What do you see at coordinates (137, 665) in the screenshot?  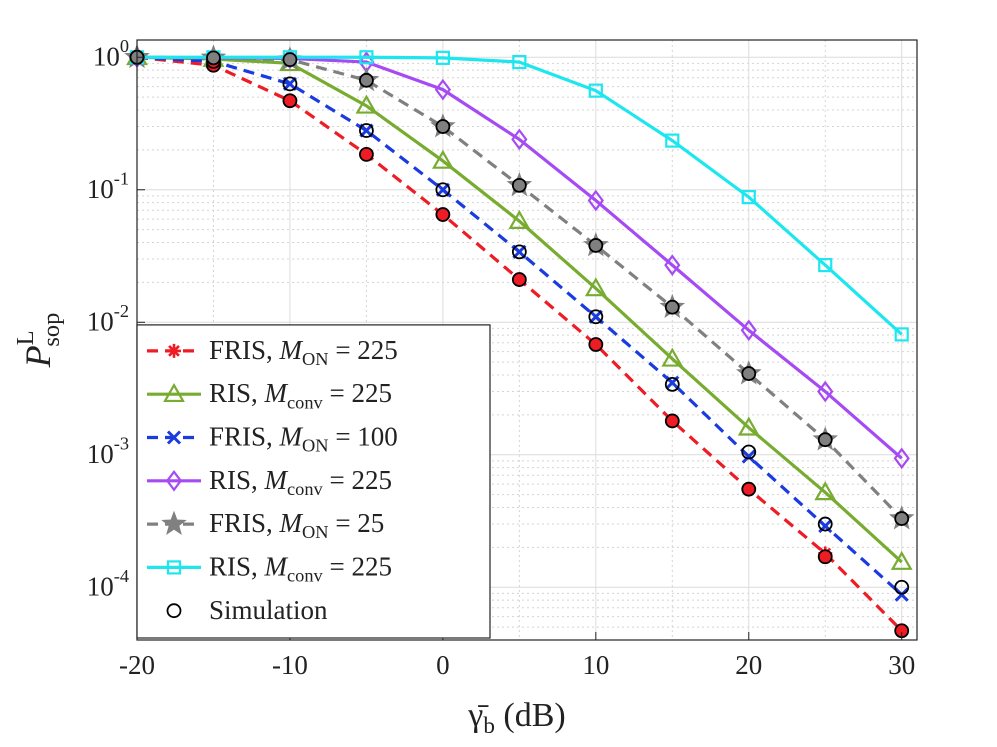 I see `x-tick-label: -20` at bounding box center [137, 665].